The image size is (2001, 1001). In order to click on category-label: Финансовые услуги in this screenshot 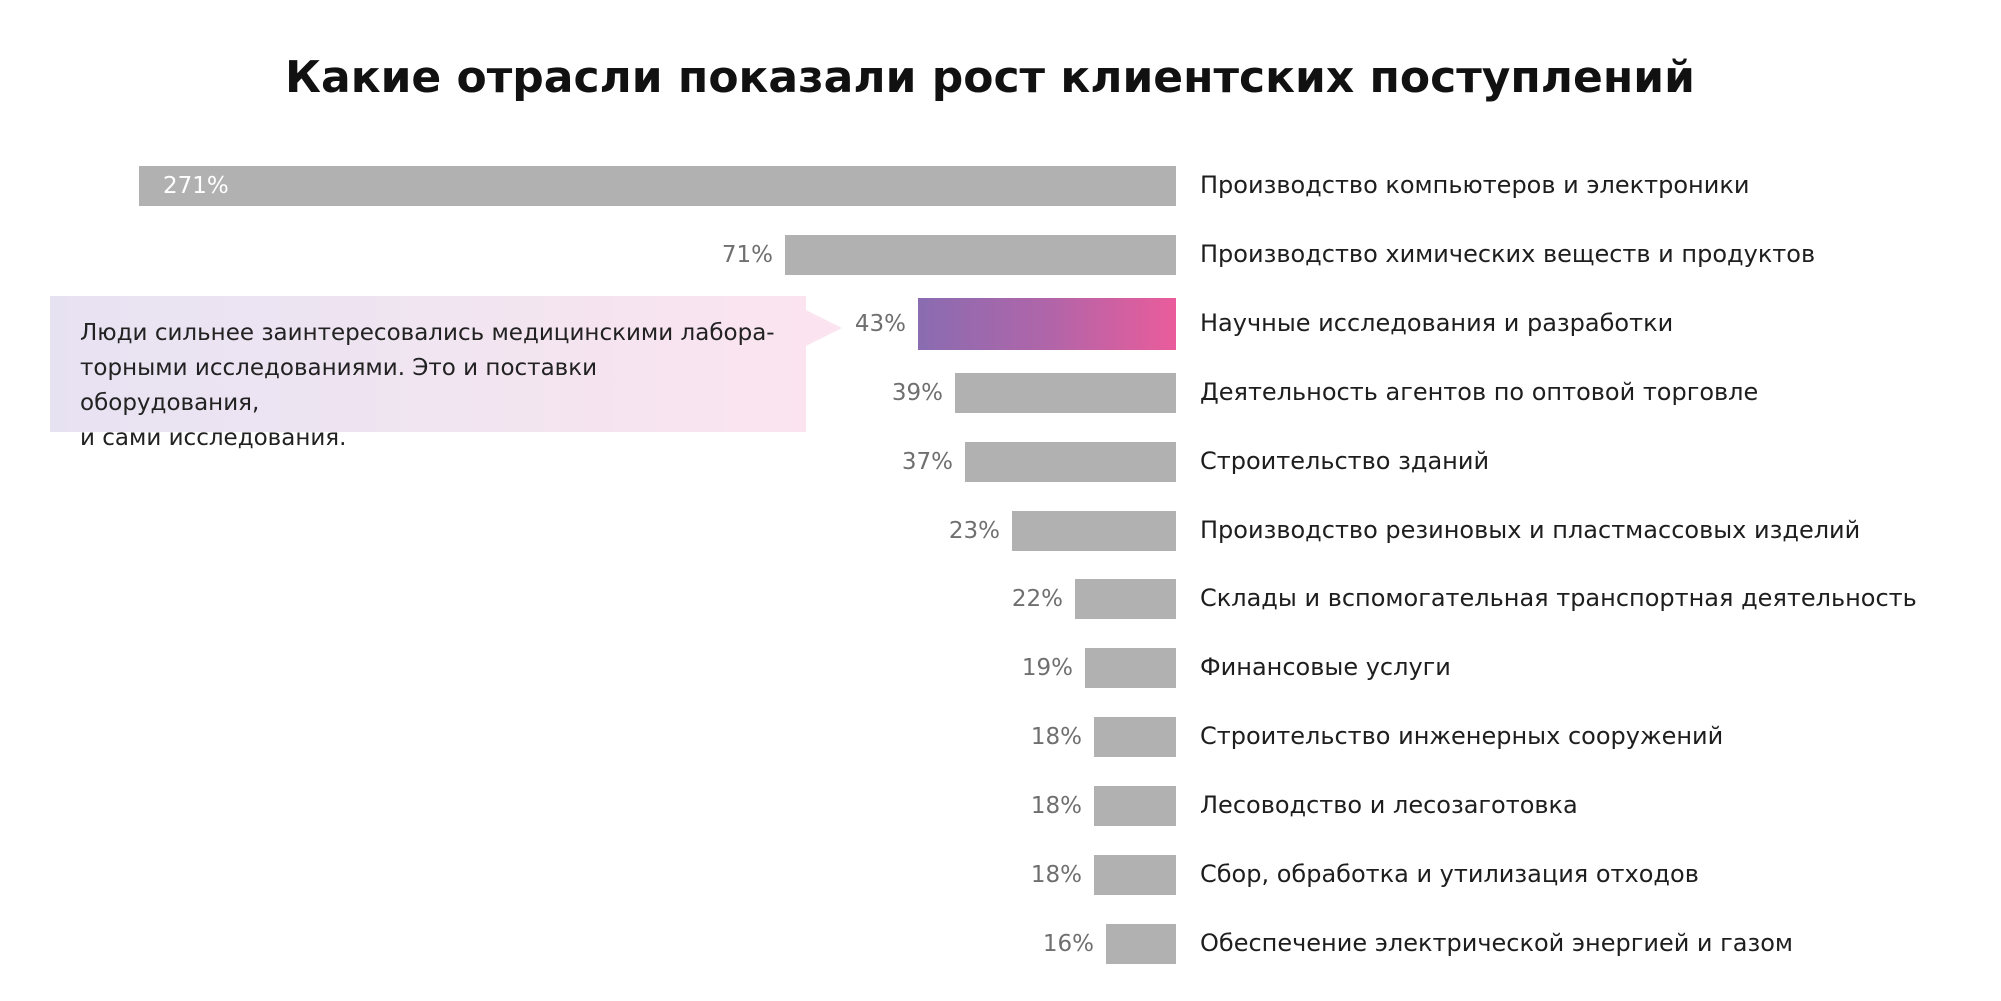, I will do `click(1325, 667)`.